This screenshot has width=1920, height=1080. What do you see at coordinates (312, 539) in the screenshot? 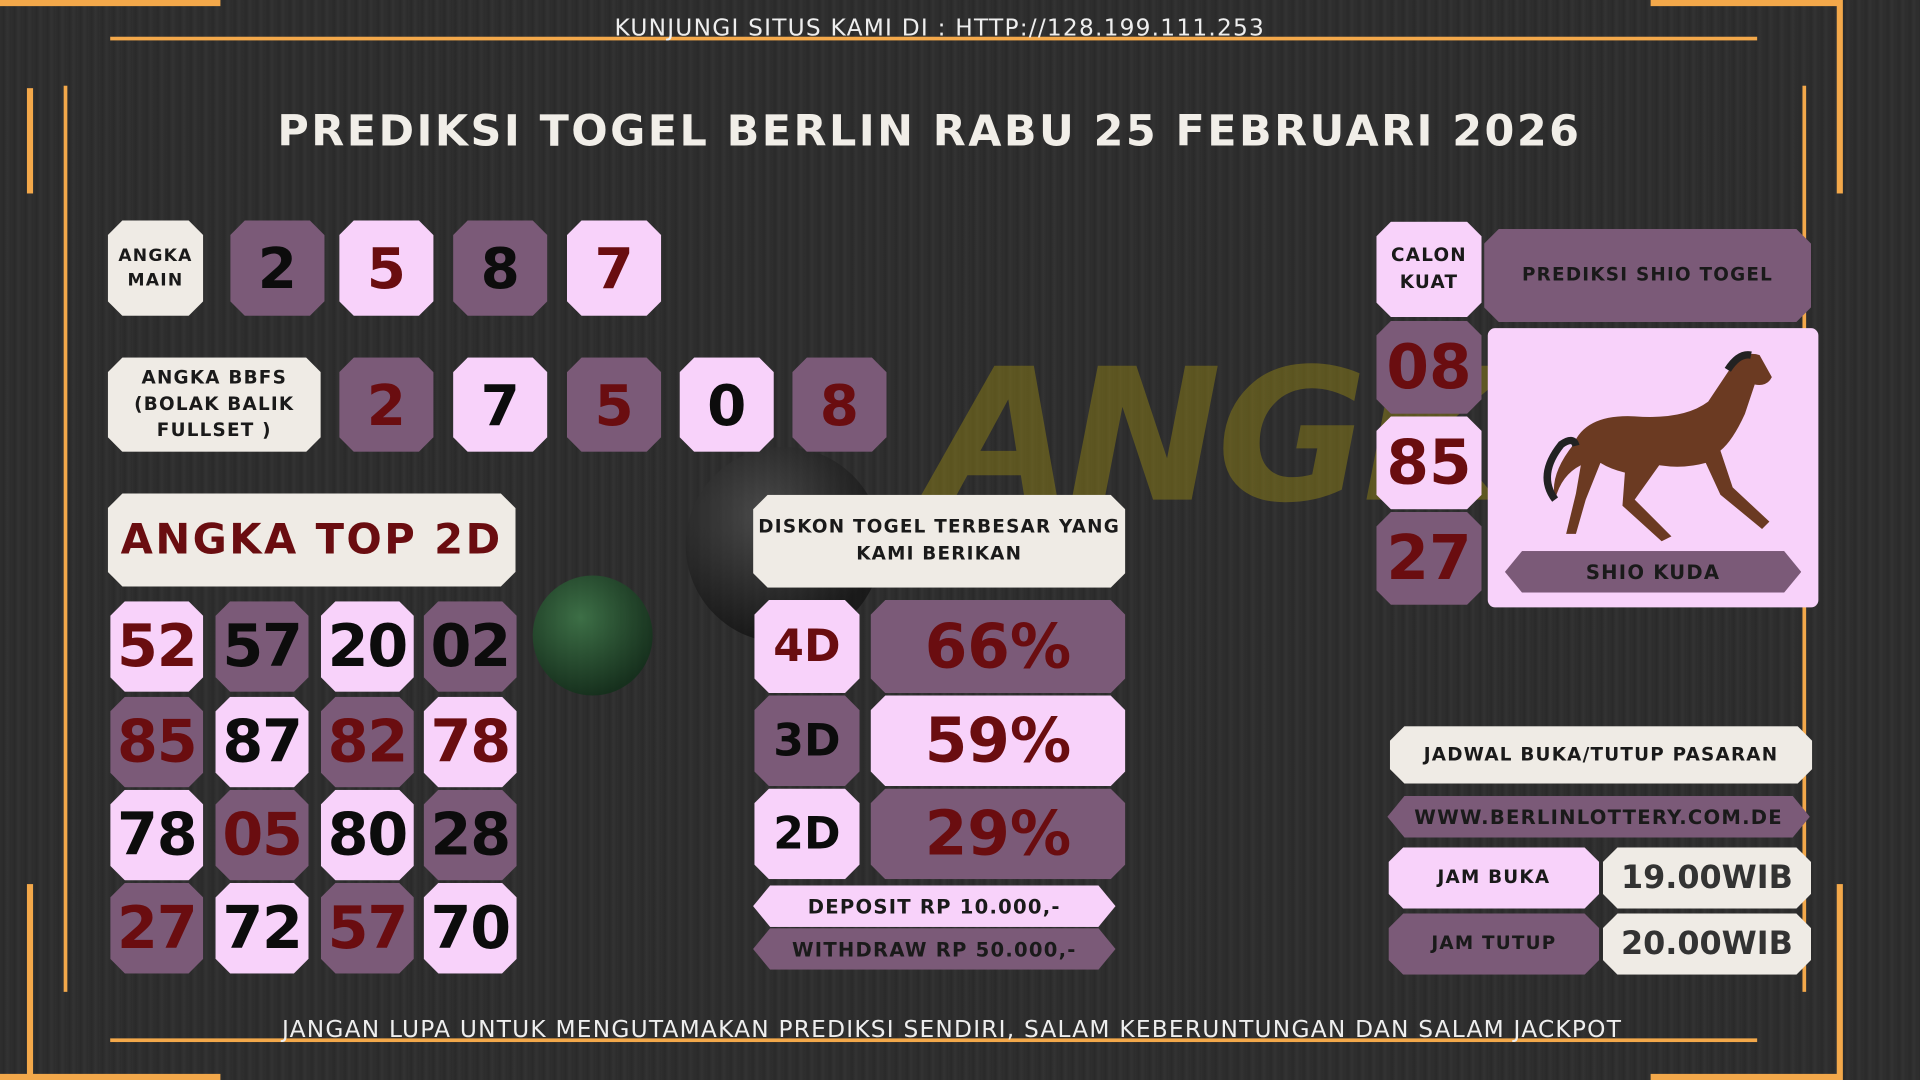
I see `top2d-label: ANGKA TOP 2D` at bounding box center [312, 539].